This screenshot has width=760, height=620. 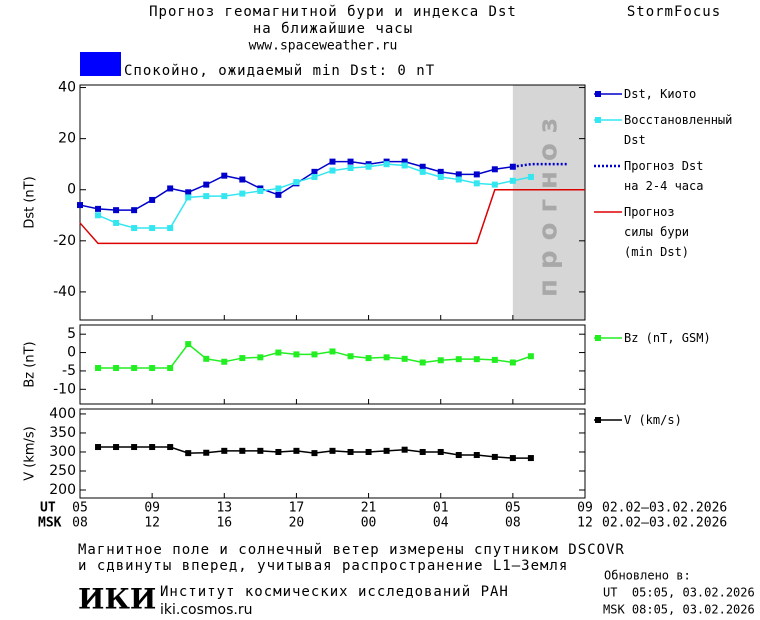 I want to click on x2-axis-label: 02.02–03.02.2026, so click(x=664, y=523).